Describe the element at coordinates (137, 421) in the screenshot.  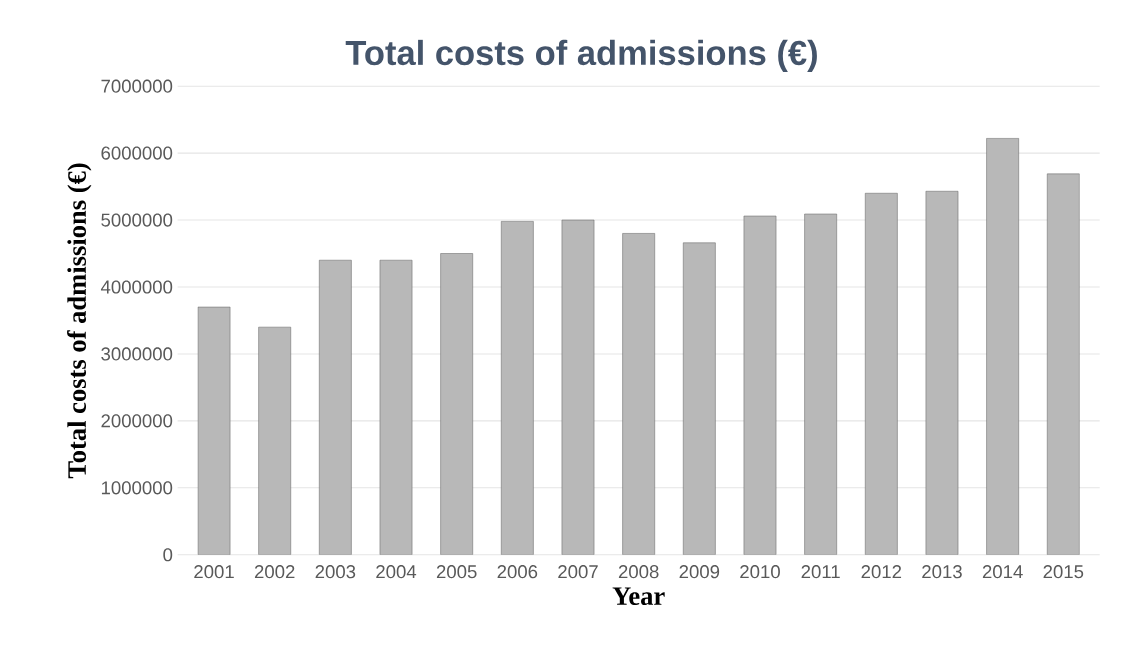
I see `y-tick-label: 2000000` at that location.